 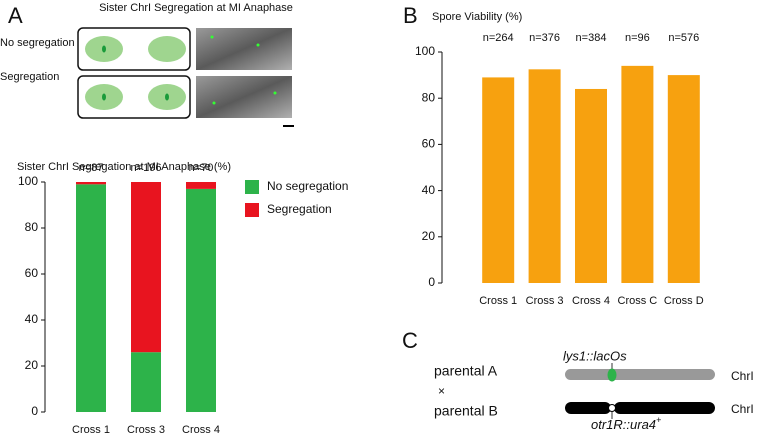 I want to click on locus-label: lys1::lacOs, so click(x=595, y=355).